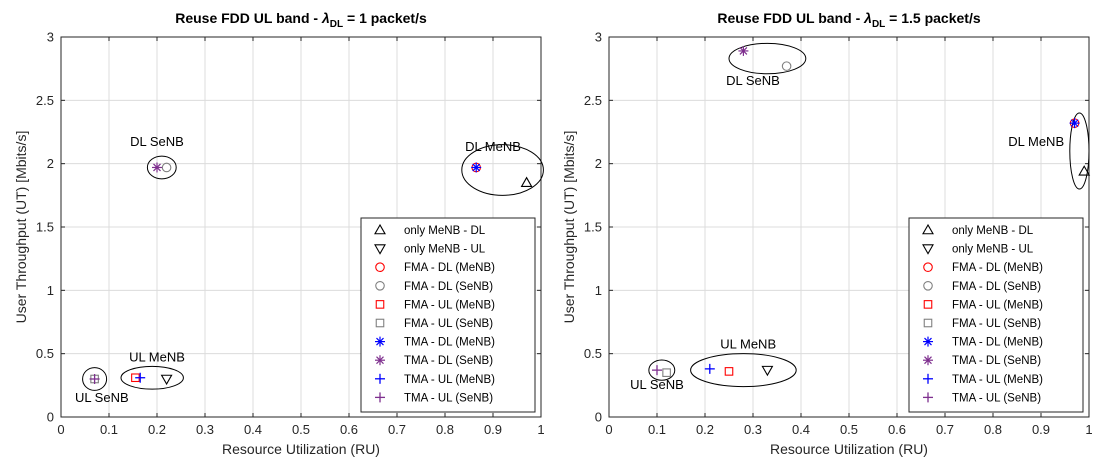 The width and height of the screenshot is (1093, 471). What do you see at coordinates (205, 429) in the screenshot?
I see `x-tick-label: 0.3` at bounding box center [205, 429].